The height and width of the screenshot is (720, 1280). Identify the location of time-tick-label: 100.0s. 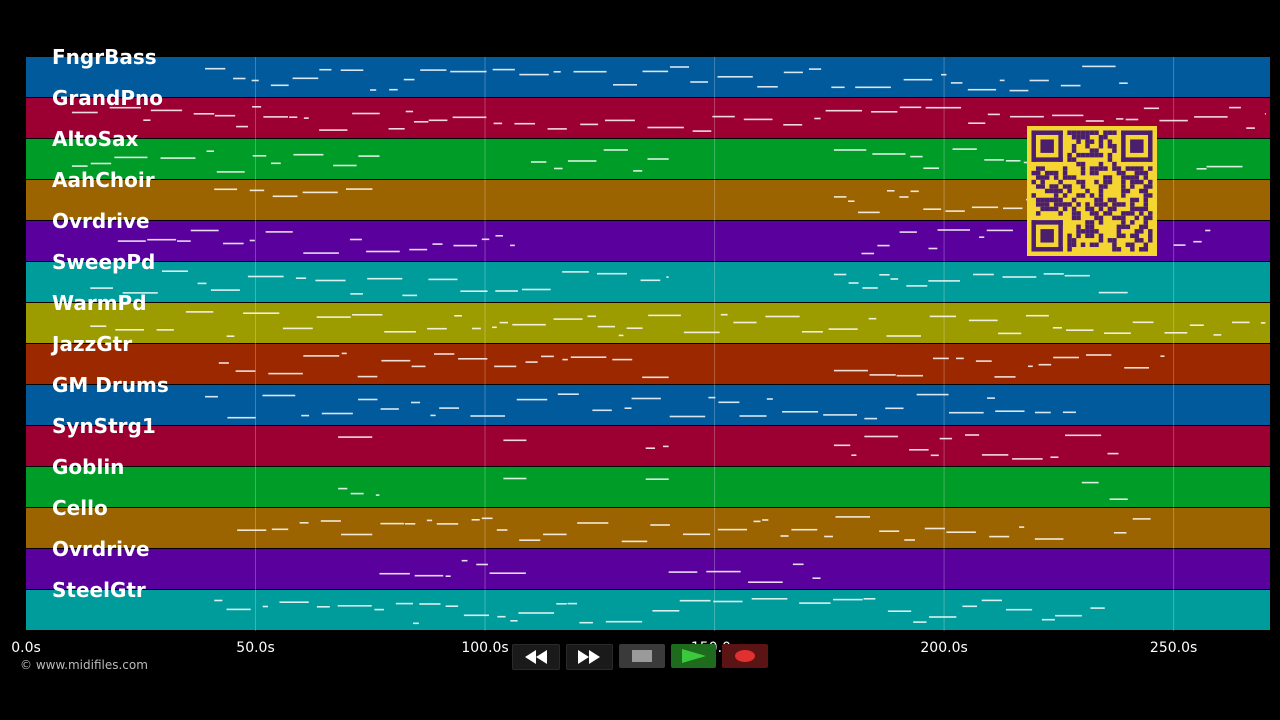
(485, 648).